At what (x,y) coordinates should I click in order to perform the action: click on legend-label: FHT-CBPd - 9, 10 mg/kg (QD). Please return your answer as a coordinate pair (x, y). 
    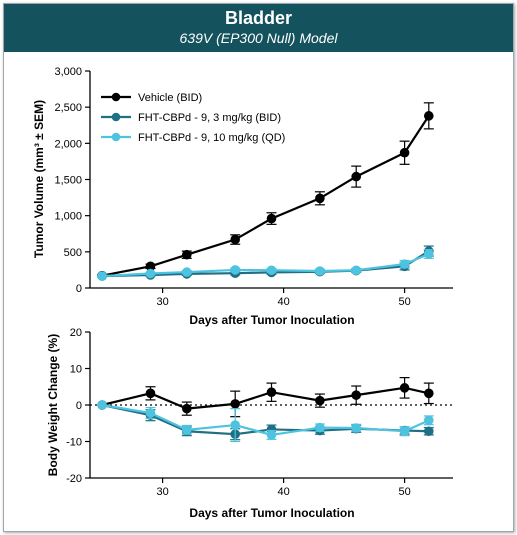
    Looking at the image, I should click on (211, 138).